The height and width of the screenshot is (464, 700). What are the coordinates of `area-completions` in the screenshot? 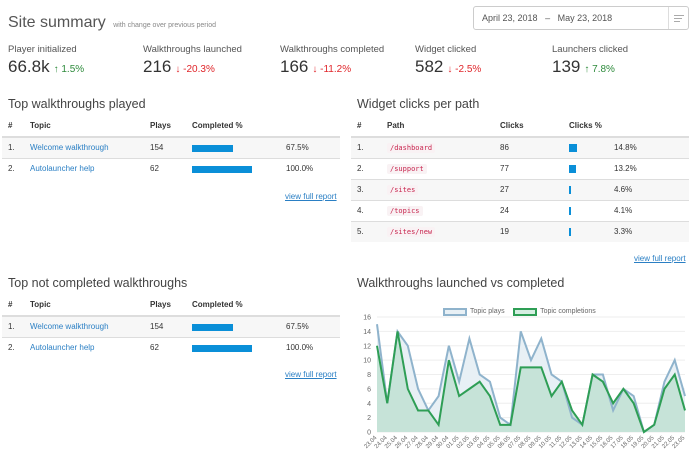 It's located at (531, 381).